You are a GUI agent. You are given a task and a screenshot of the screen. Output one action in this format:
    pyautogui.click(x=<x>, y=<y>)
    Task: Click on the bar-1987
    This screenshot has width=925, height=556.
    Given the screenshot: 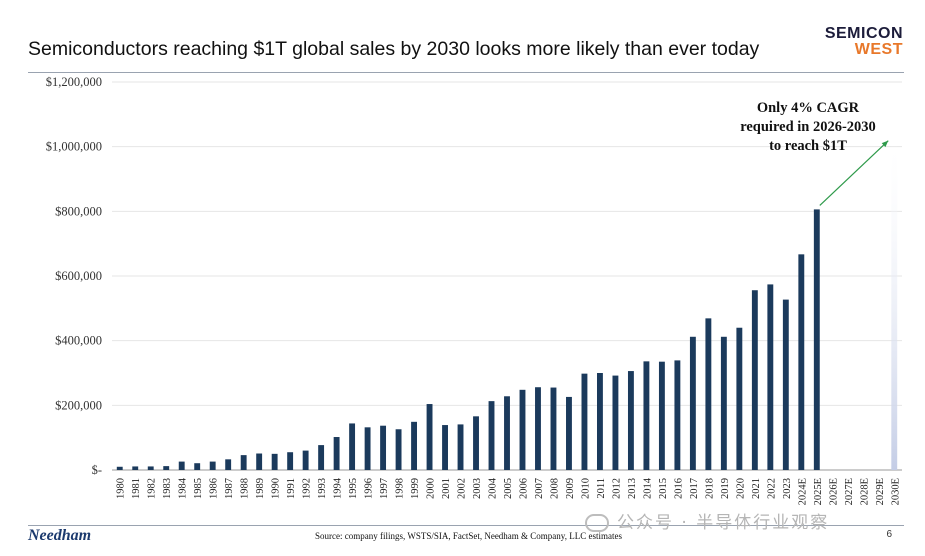 What is the action you would take?
    pyautogui.click(x=228, y=464)
    